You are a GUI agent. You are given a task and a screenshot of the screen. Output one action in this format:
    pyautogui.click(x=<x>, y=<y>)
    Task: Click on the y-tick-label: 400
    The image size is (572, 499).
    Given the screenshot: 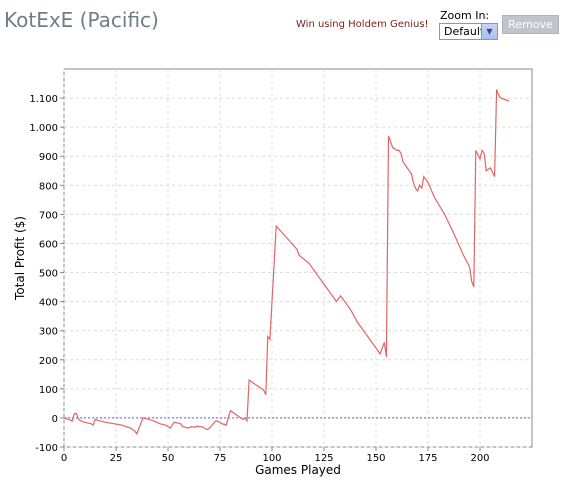 What is the action you would take?
    pyautogui.click(x=48, y=303)
    